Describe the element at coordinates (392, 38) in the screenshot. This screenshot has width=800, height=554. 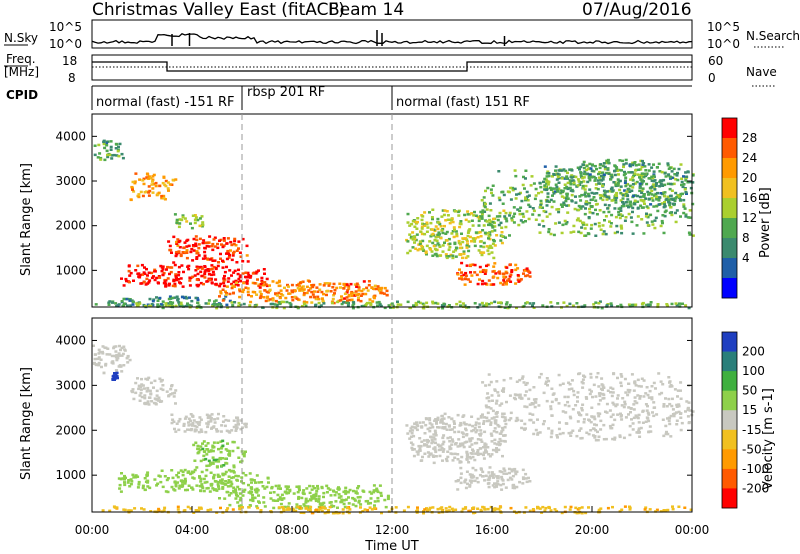
I see `nsky-trace` at that location.